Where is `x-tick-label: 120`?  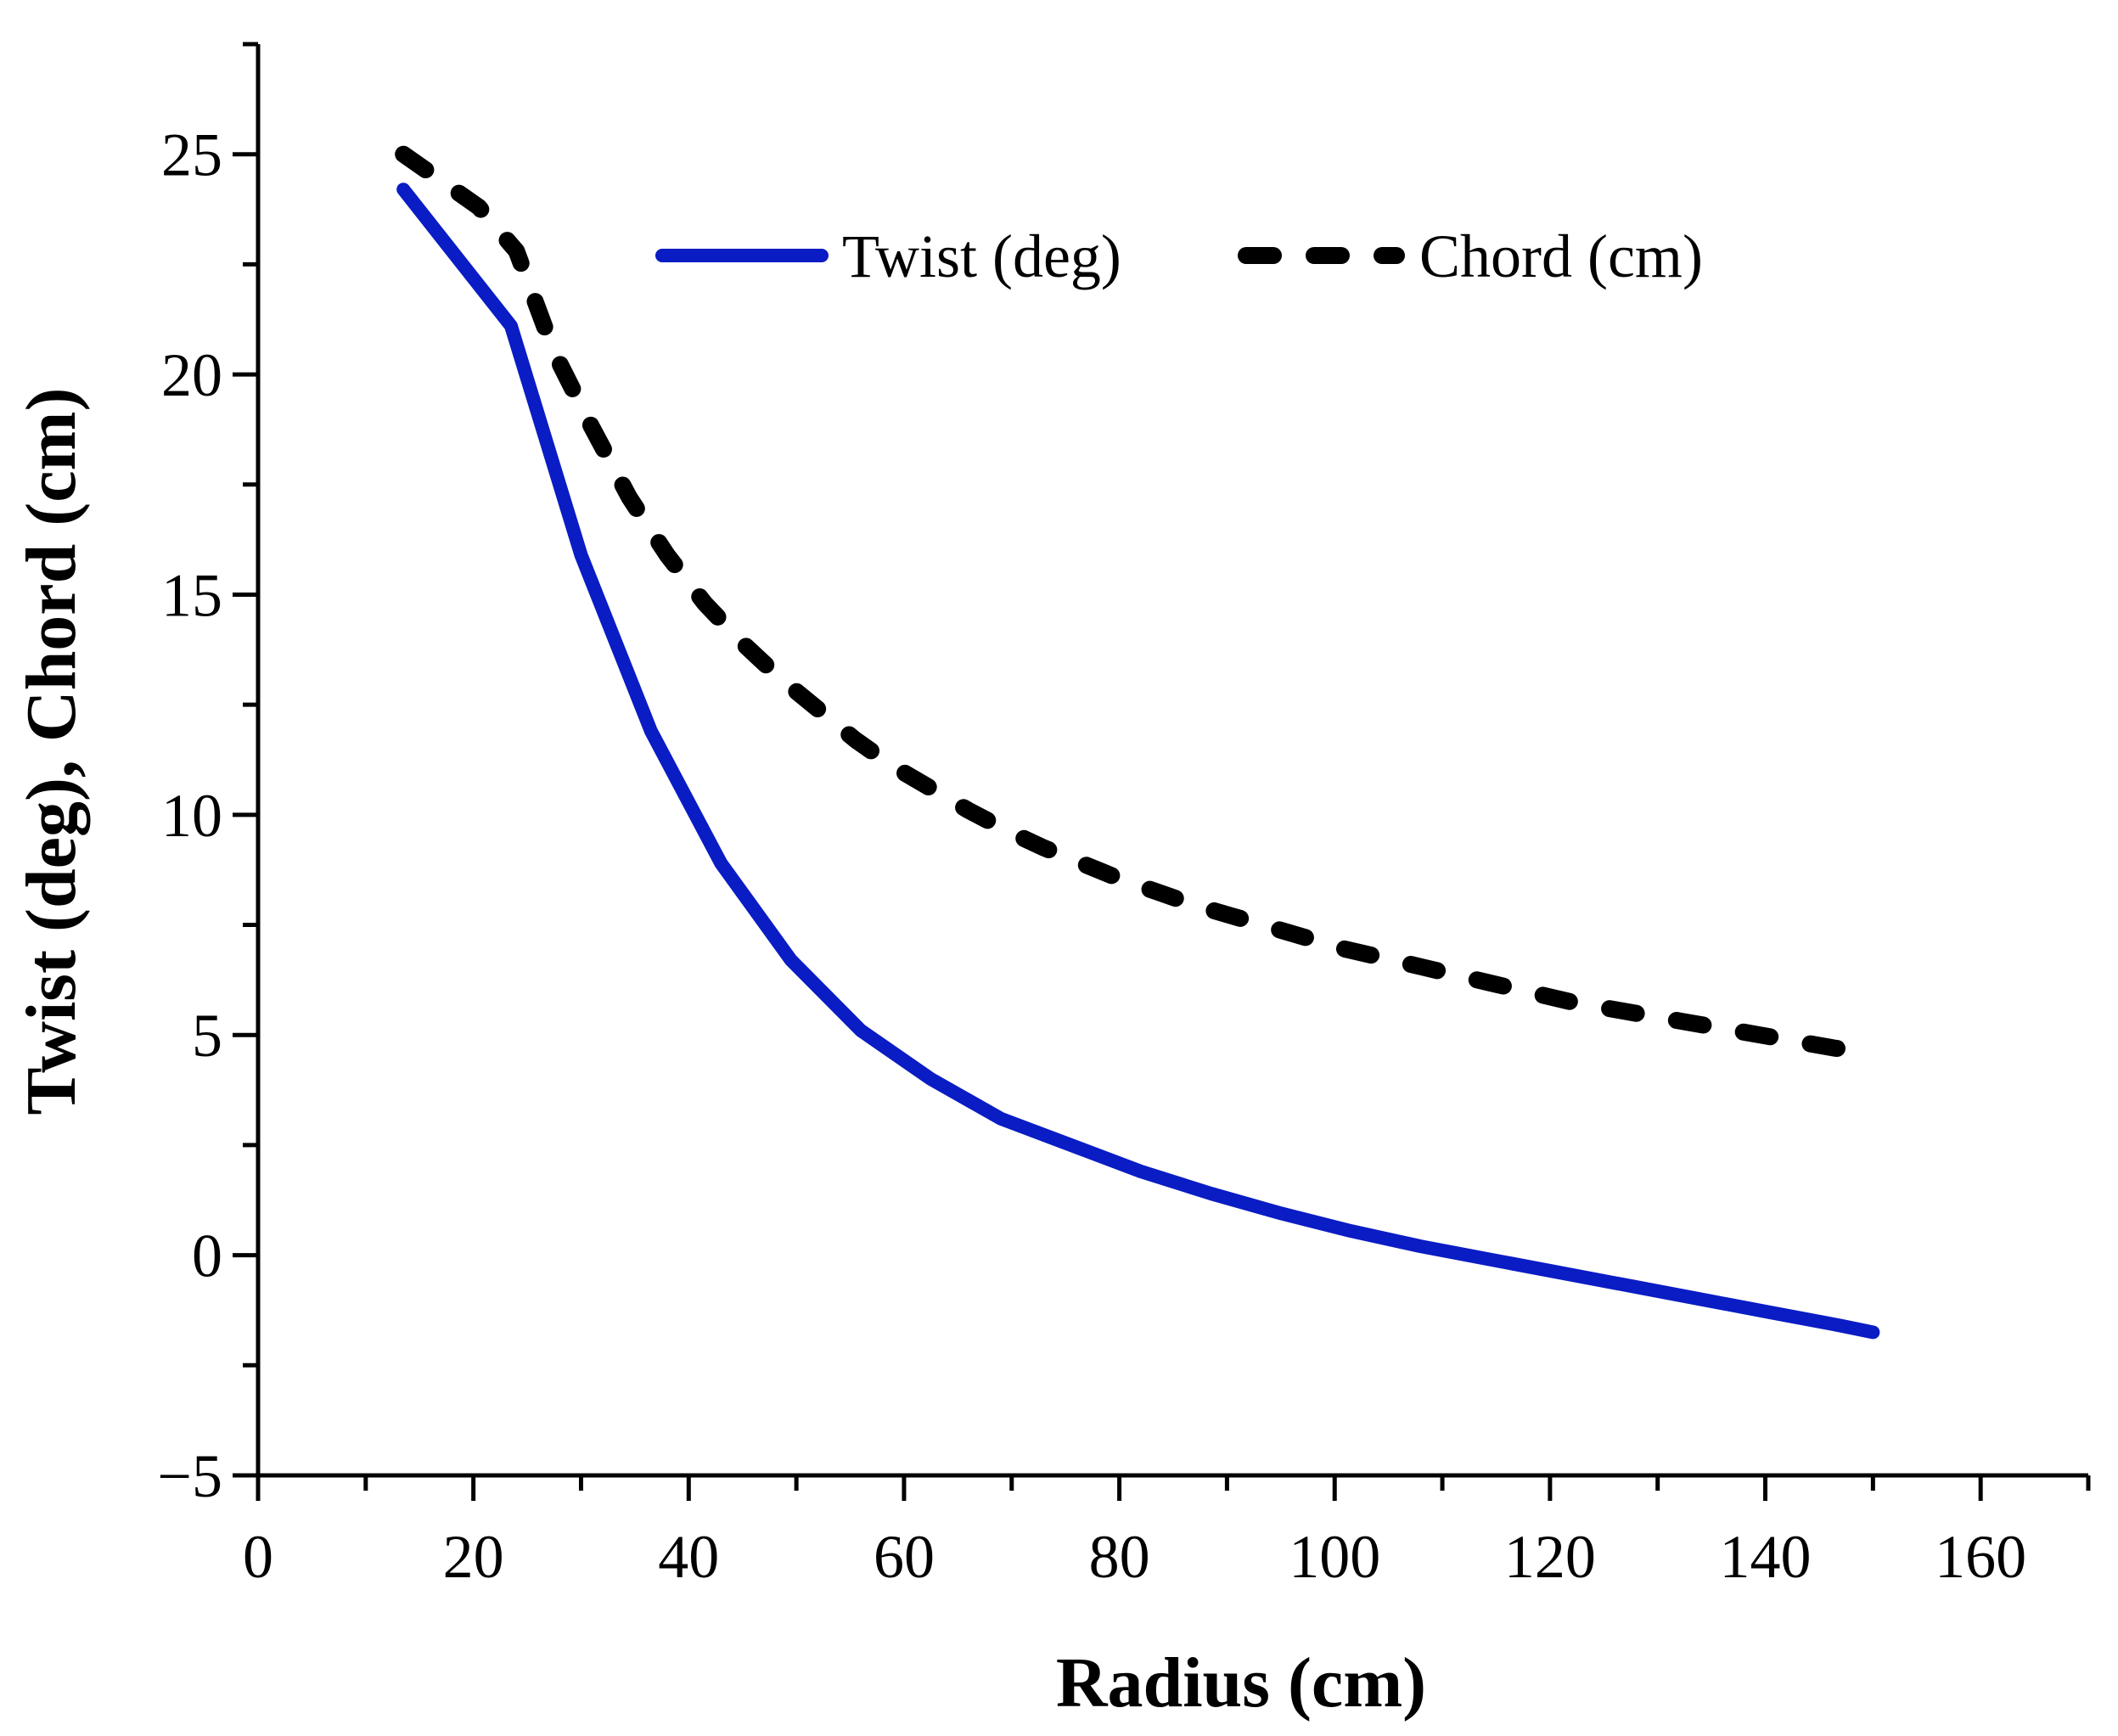 x-tick-label: 120 is located at coordinates (1550, 1557).